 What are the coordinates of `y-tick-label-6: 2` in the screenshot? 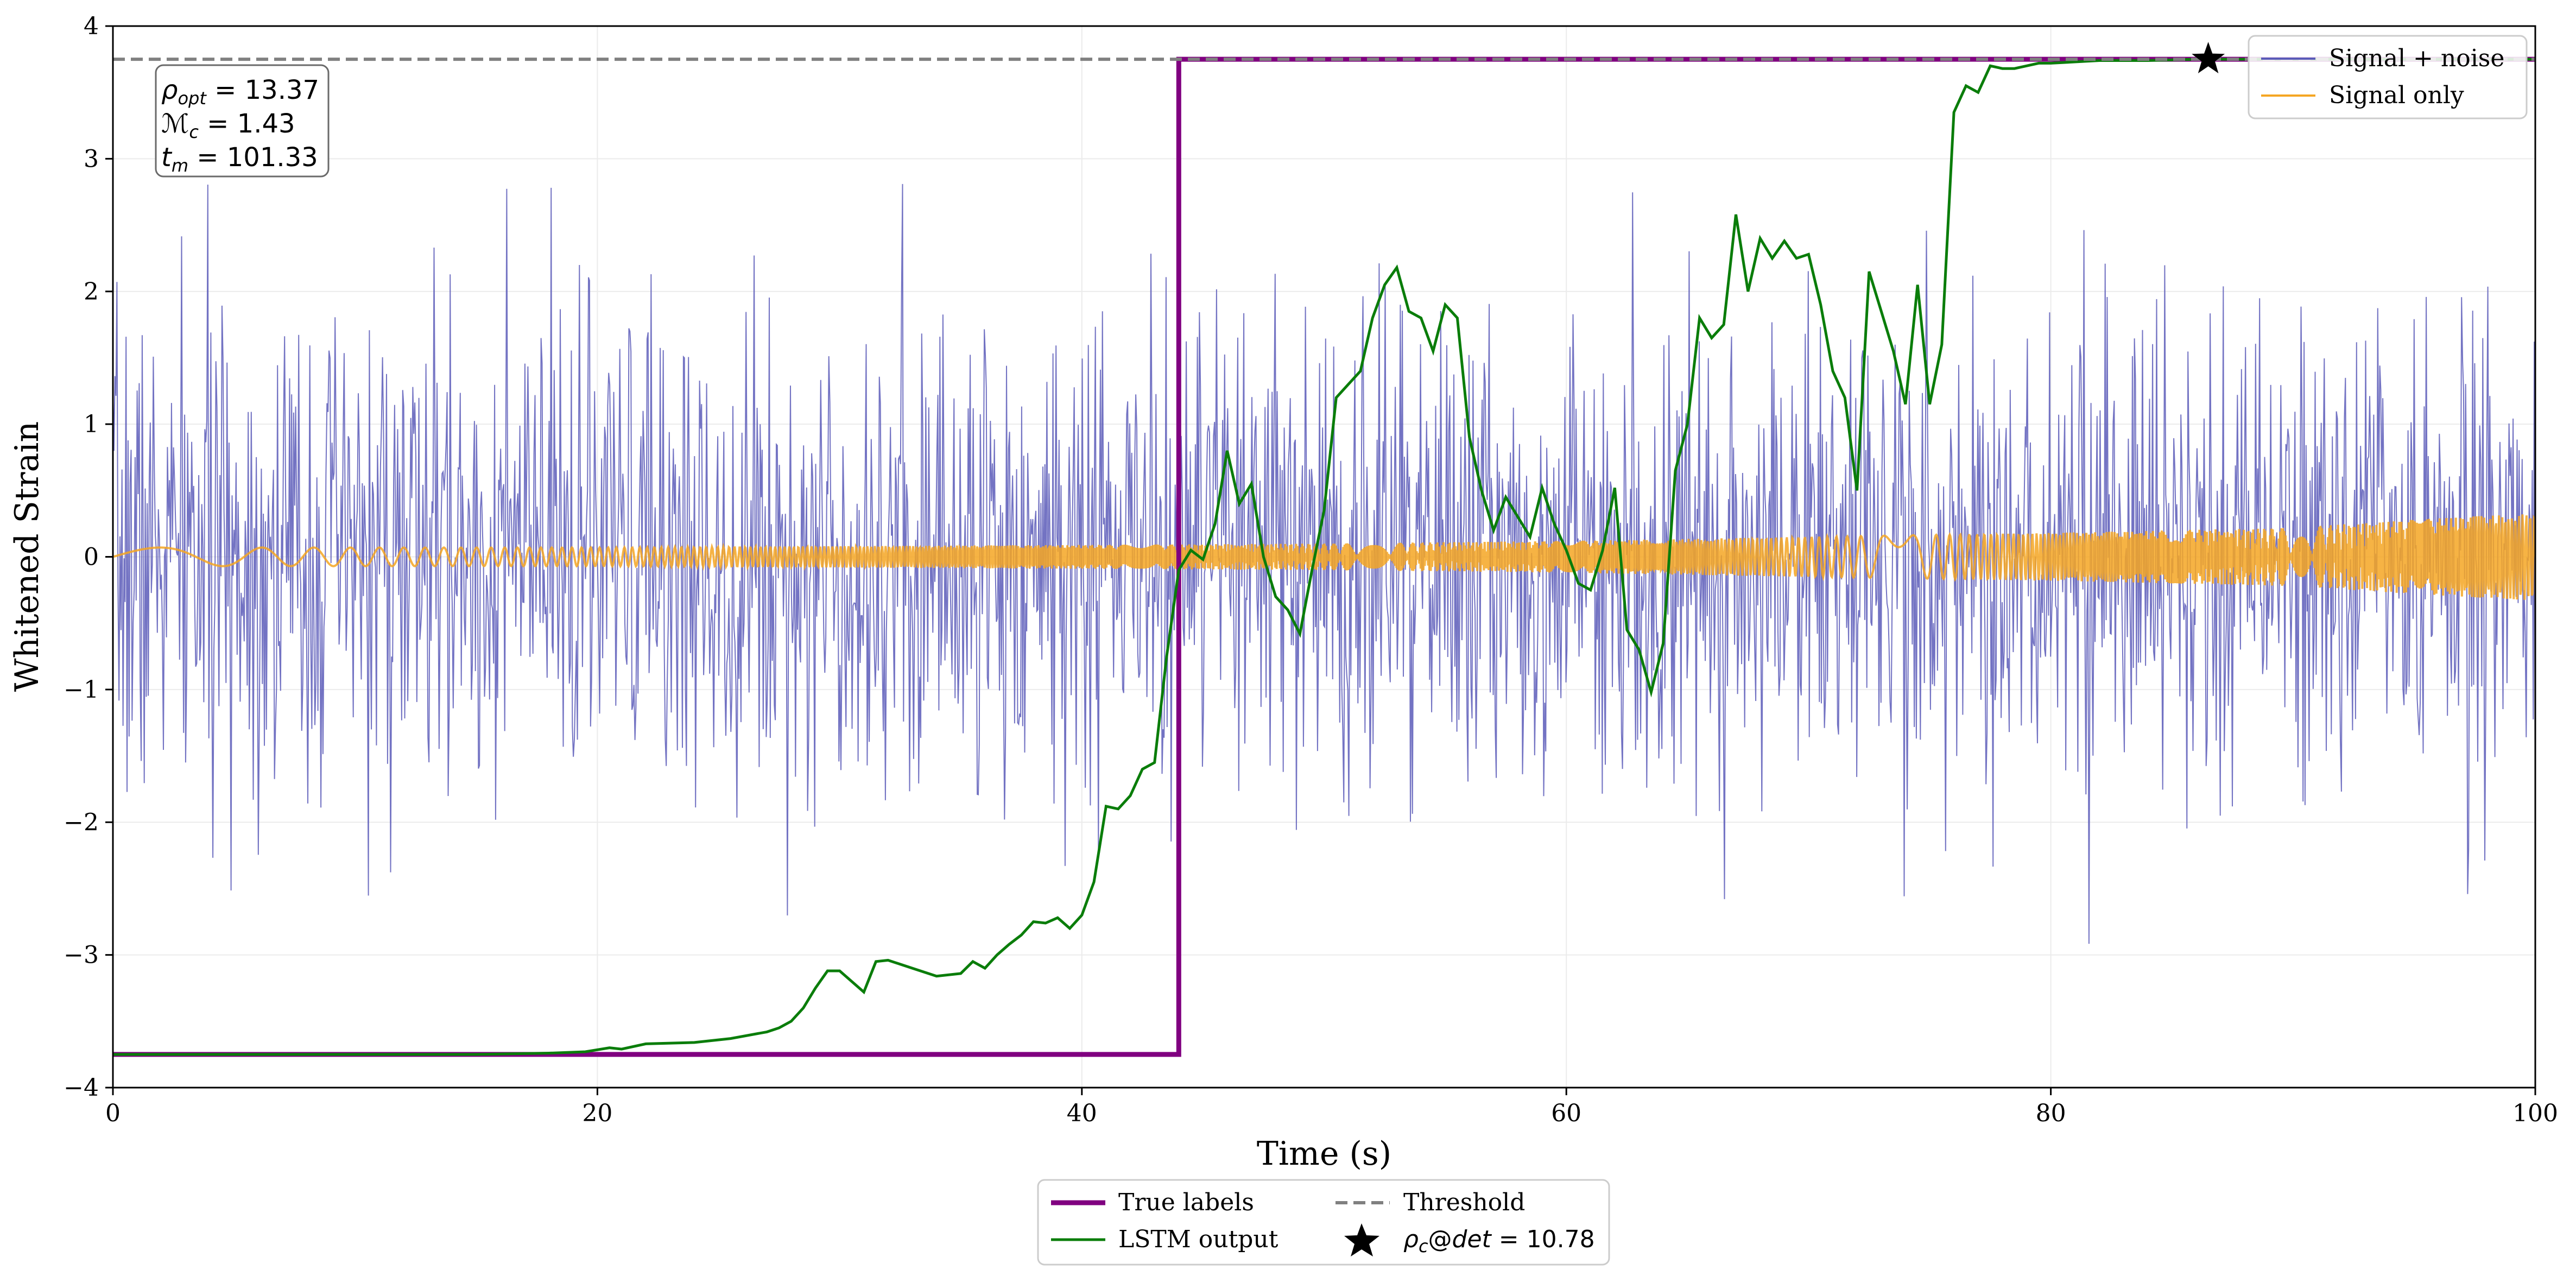 It's located at (91, 292).